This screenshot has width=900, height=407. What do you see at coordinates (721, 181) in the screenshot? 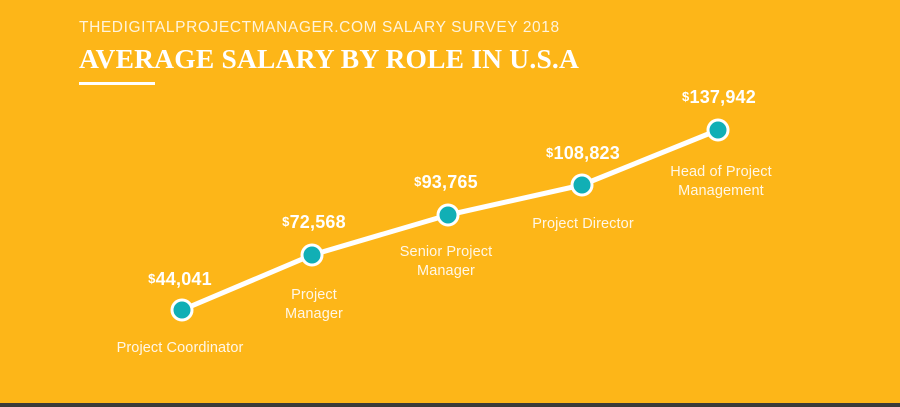
I see `role-category-label: Head of Project Management` at bounding box center [721, 181].